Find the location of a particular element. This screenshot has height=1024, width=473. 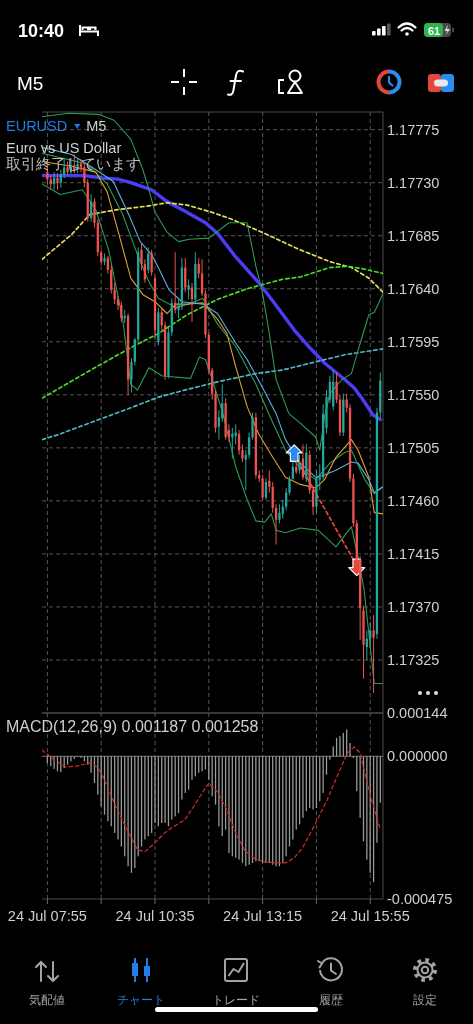

text: 気配値 is located at coordinates (47, 1000).